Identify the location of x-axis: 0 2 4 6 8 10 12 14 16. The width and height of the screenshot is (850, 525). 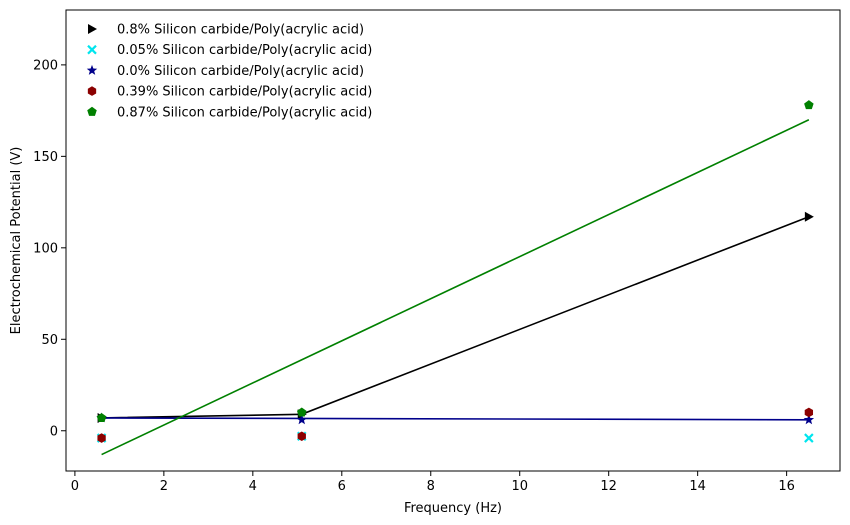
(433, 482).